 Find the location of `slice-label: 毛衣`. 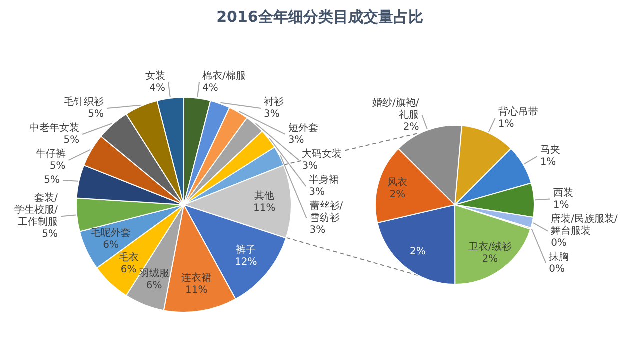

slice-label: 毛衣 is located at coordinates (128, 257).